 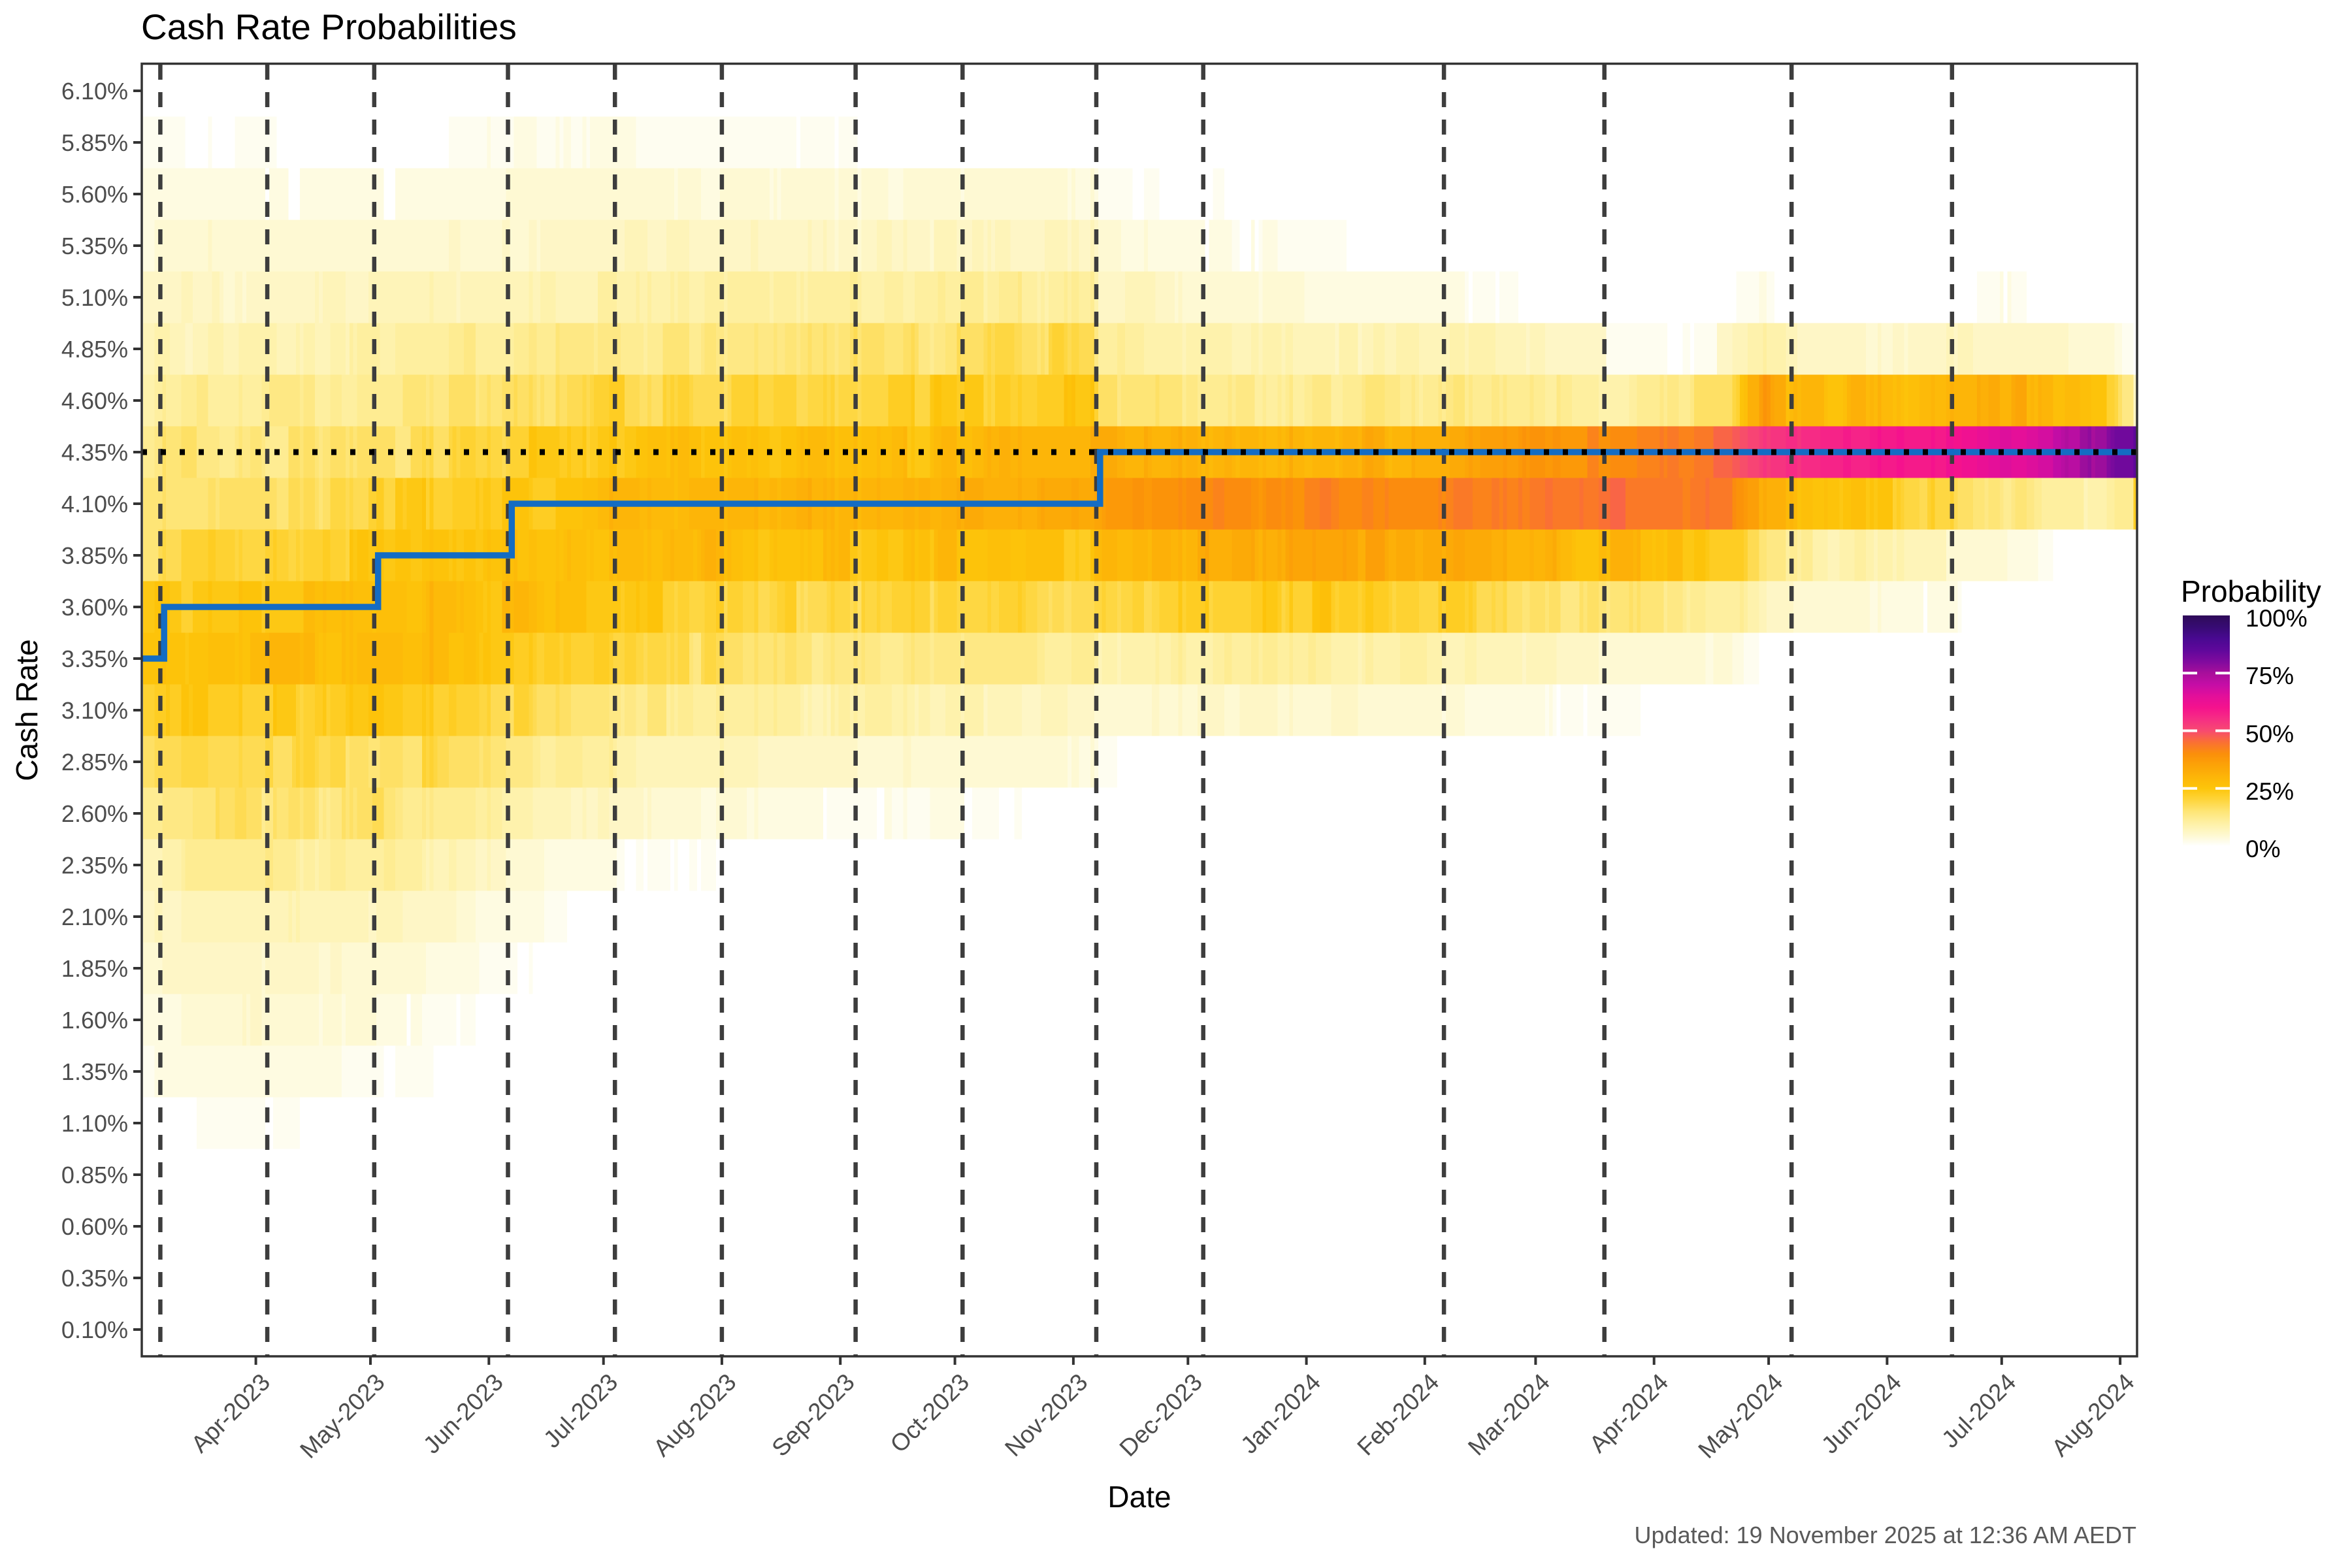 What do you see at coordinates (94, 813) in the screenshot?
I see `svg-text: 2.60%` at bounding box center [94, 813].